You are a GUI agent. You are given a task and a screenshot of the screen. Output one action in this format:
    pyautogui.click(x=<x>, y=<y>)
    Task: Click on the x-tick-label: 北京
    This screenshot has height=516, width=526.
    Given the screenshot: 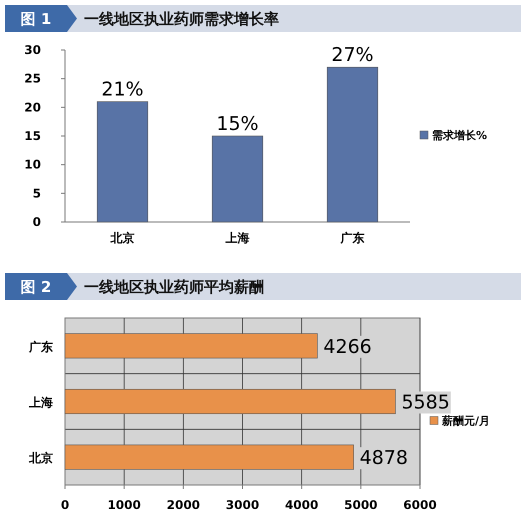 What is the action you would take?
    pyautogui.click(x=122, y=238)
    